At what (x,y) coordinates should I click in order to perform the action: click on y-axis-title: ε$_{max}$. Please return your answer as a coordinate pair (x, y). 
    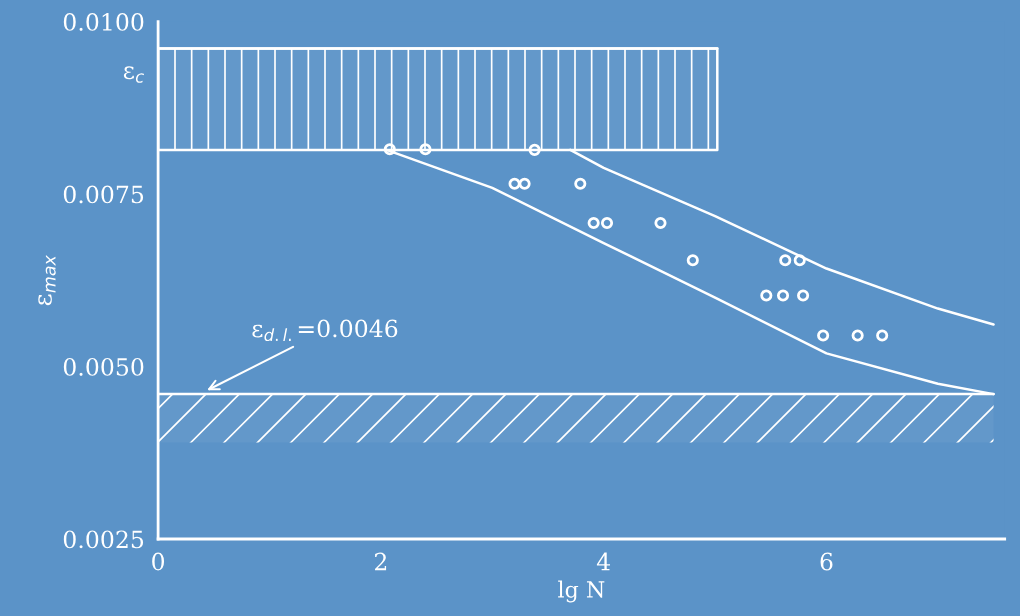
    Looking at the image, I should click on (47, 280).